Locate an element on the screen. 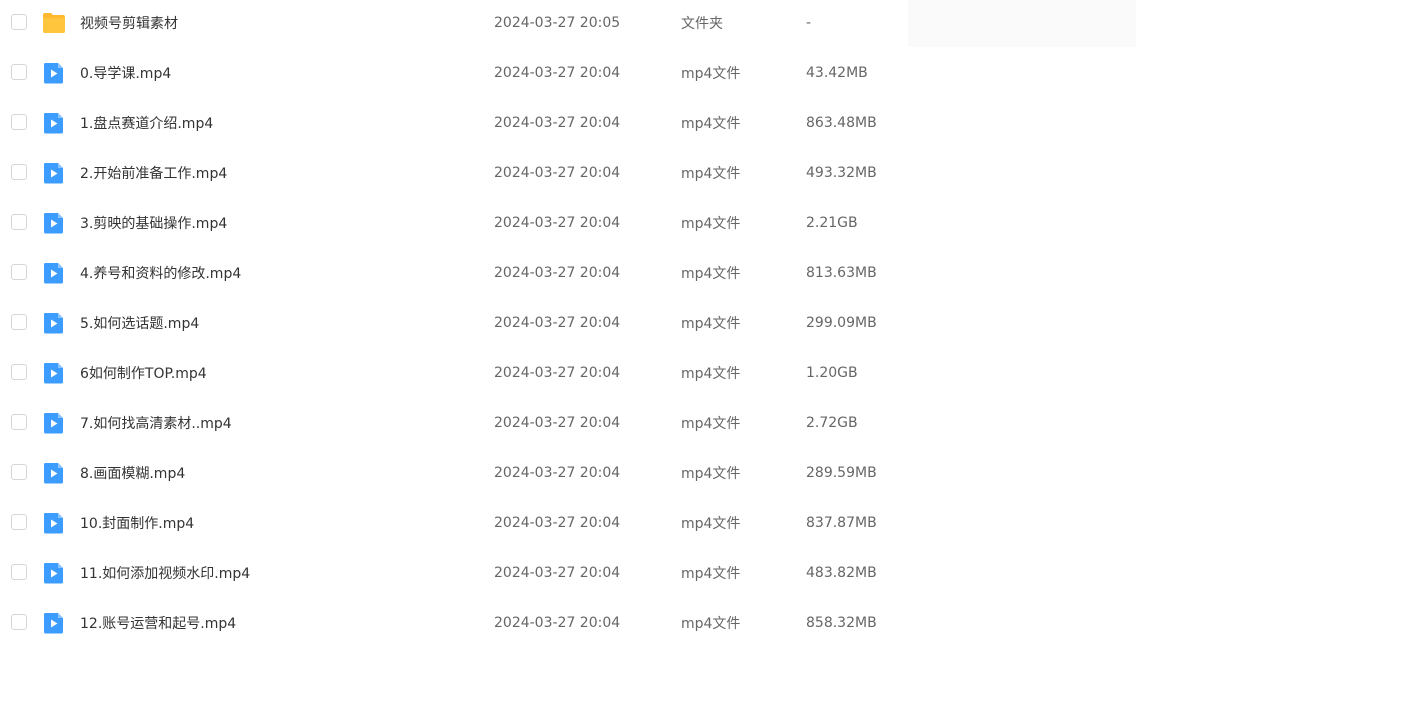 This screenshot has height=724, width=1408. file-size: 837.87MB is located at coordinates (841, 523).